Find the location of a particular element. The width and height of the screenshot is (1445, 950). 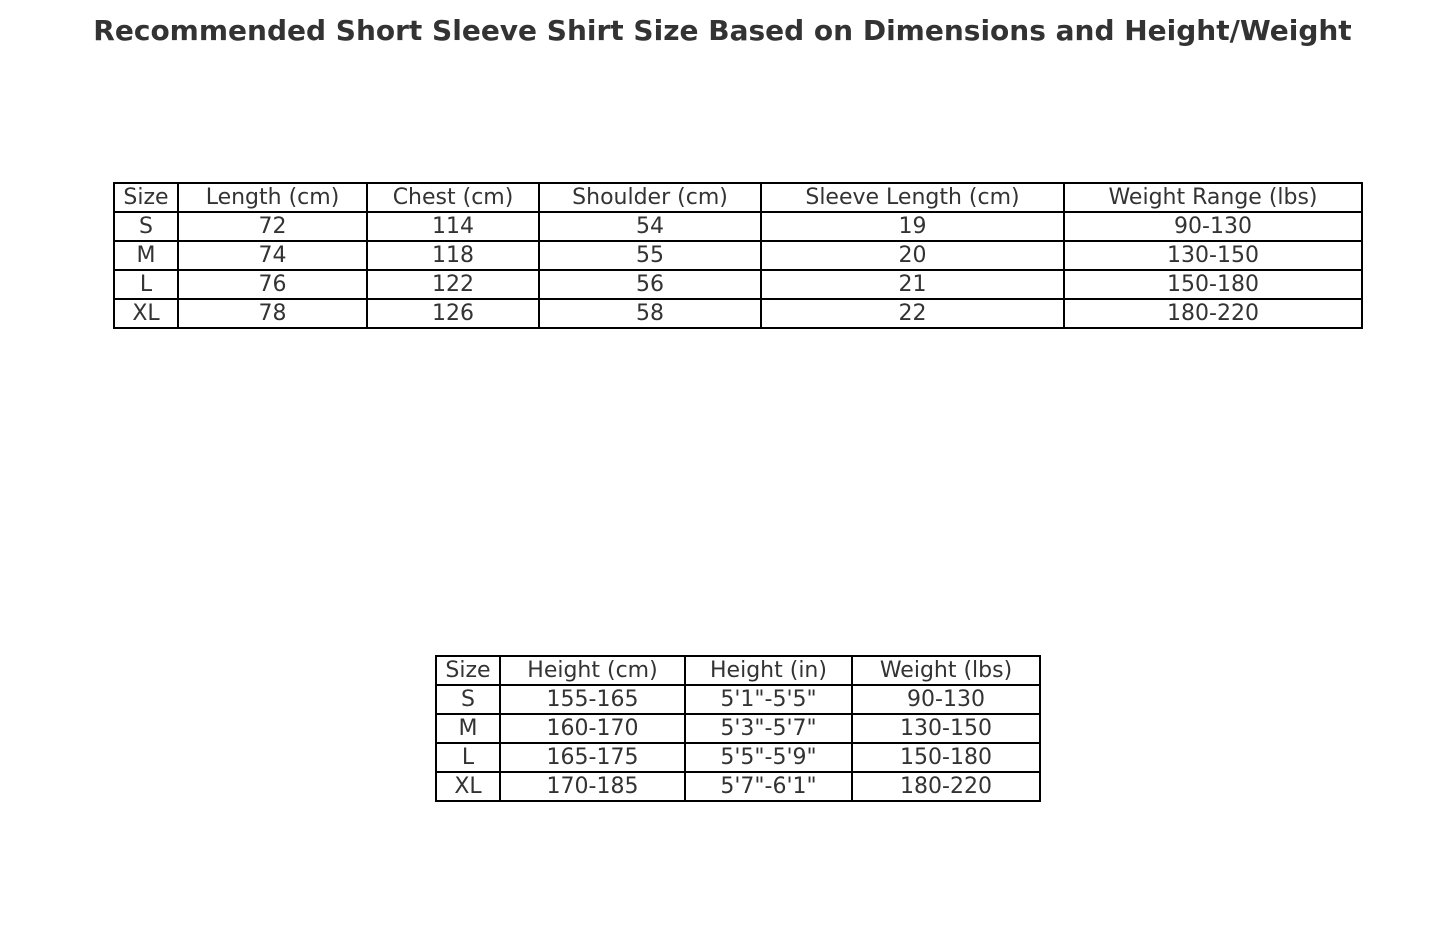

column-header: Weight (lbs) is located at coordinates (946, 670).